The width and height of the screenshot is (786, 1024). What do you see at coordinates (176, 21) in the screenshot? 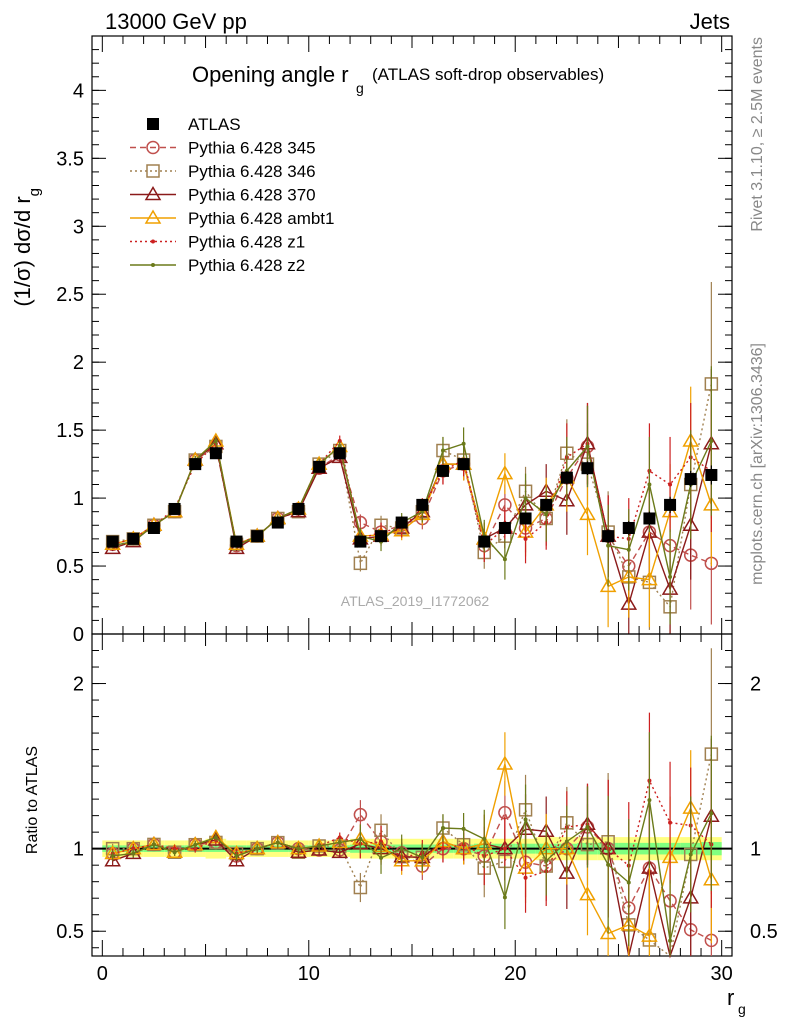
I see `header-left-label: 13000 GeV pp` at bounding box center [176, 21].